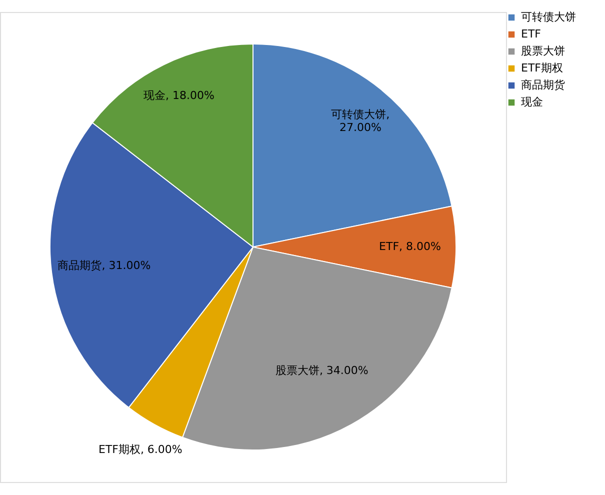  What do you see at coordinates (548, 17) in the screenshot?
I see `legend-label: 可转债大饼` at bounding box center [548, 17].